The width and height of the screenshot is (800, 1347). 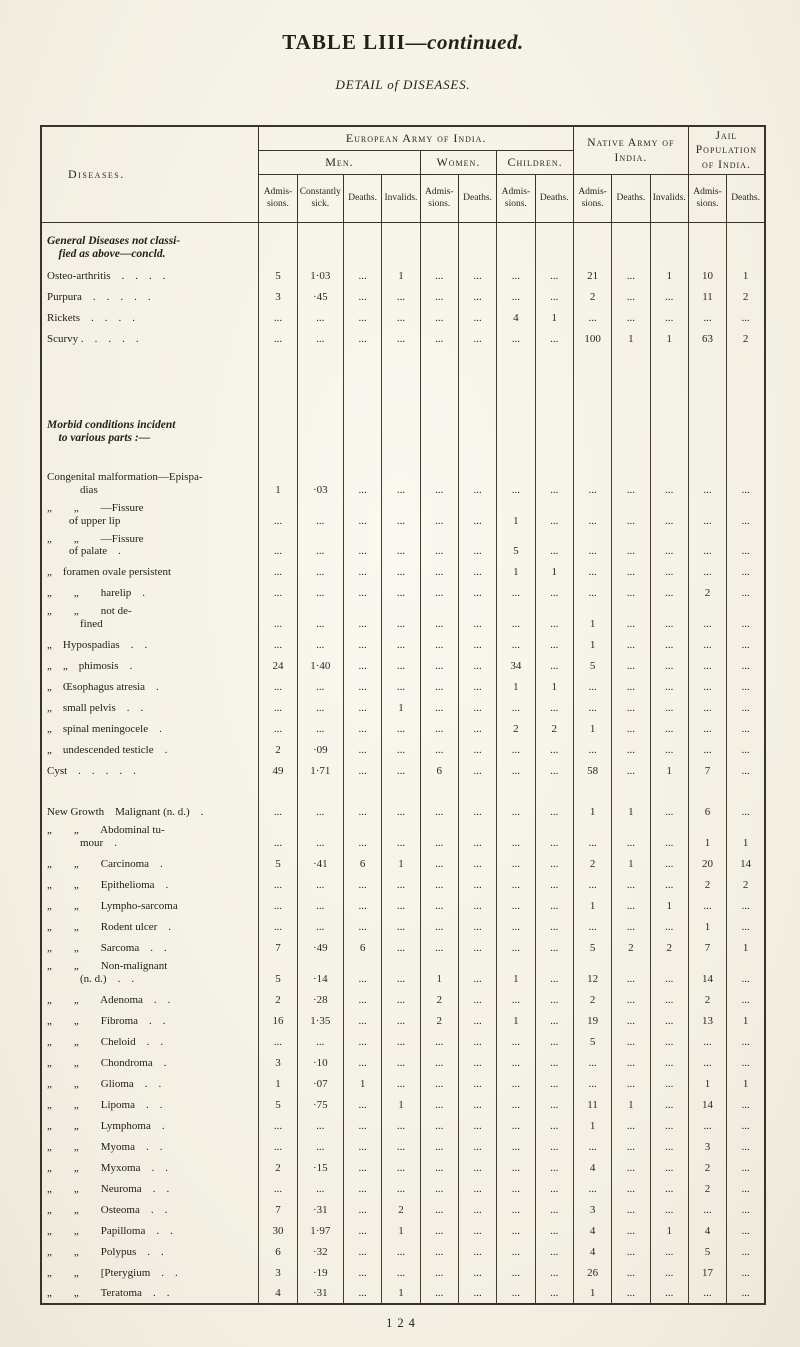 I want to click on value-cell: ·49, so click(x=320, y=948).